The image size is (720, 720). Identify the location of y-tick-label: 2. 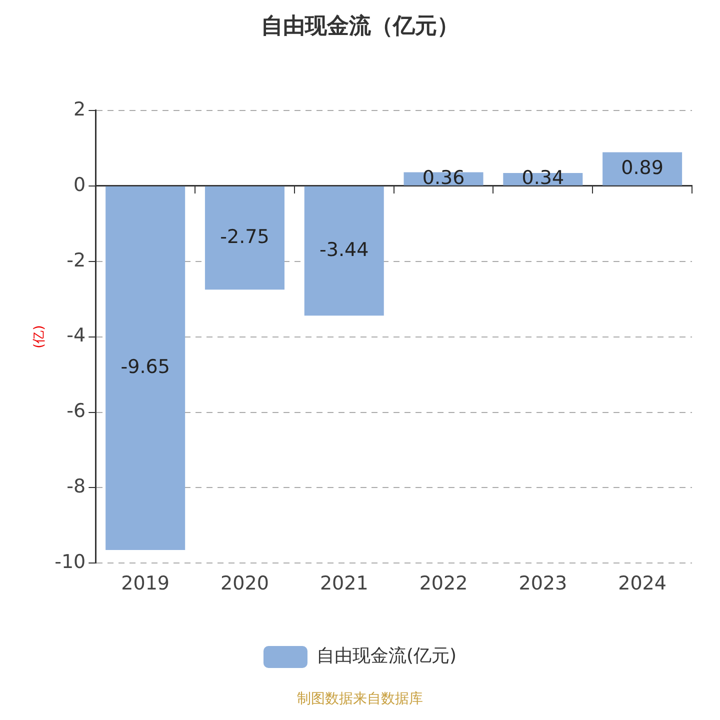
(80, 109).